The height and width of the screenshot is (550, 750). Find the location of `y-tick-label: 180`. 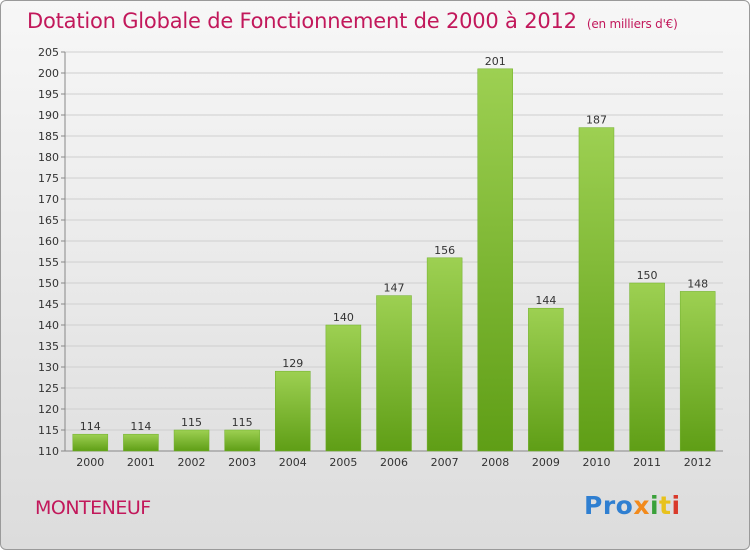

y-tick-label: 180 is located at coordinates (48, 157).